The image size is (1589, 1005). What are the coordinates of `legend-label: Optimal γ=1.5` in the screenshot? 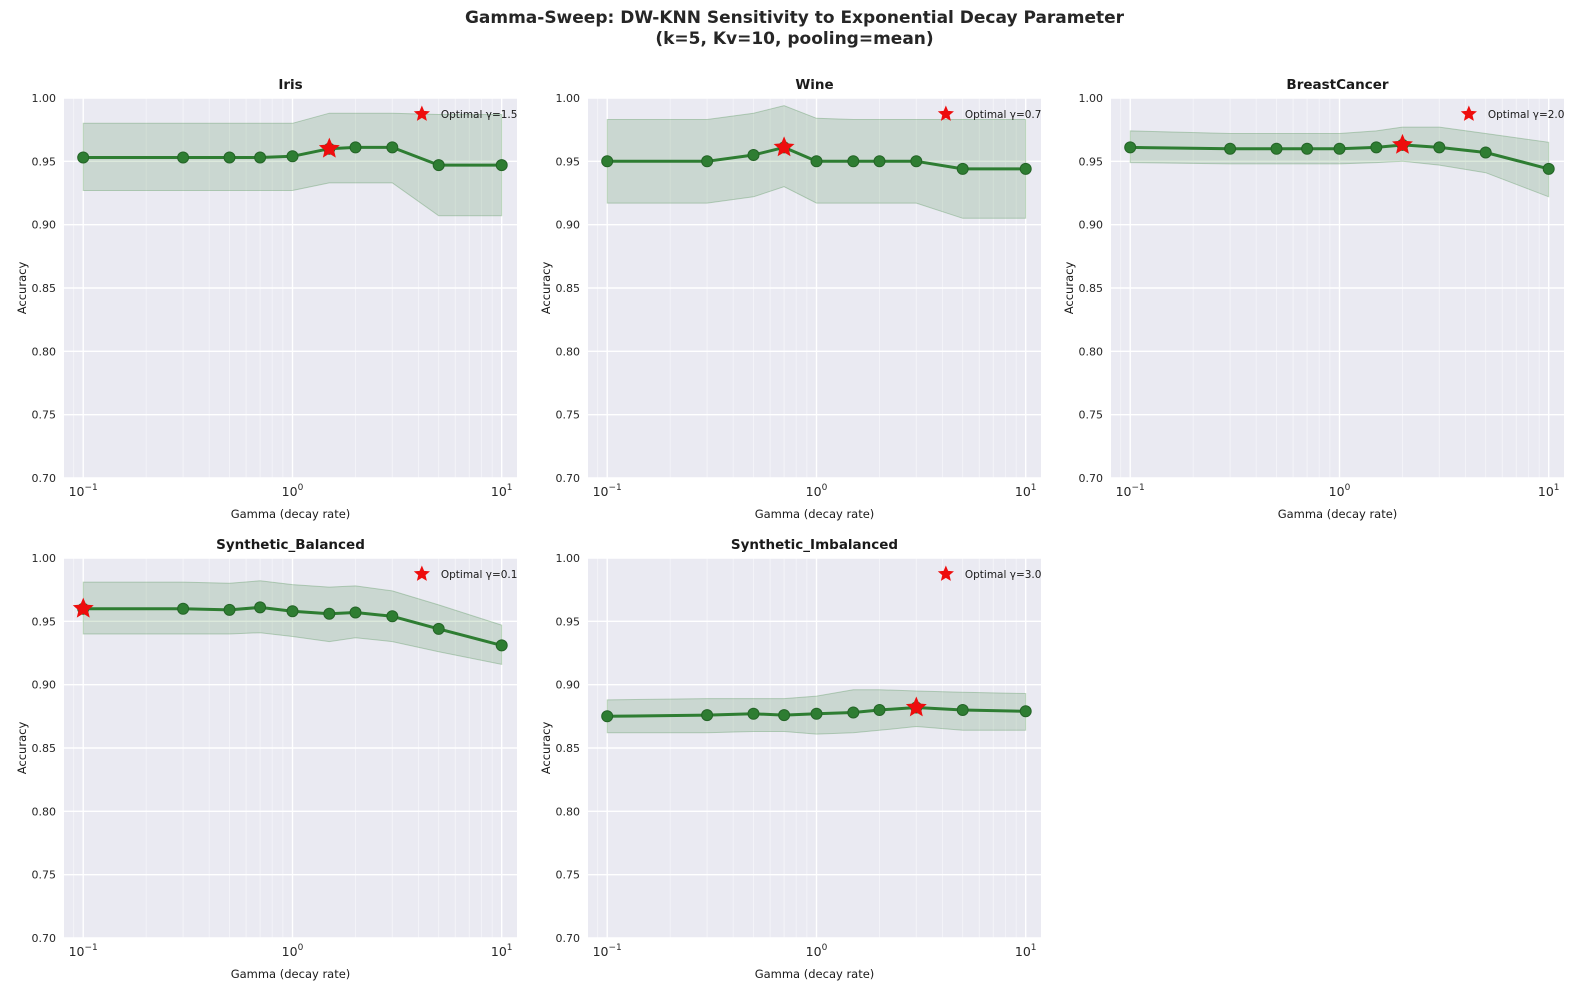 It's located at (479, 115).